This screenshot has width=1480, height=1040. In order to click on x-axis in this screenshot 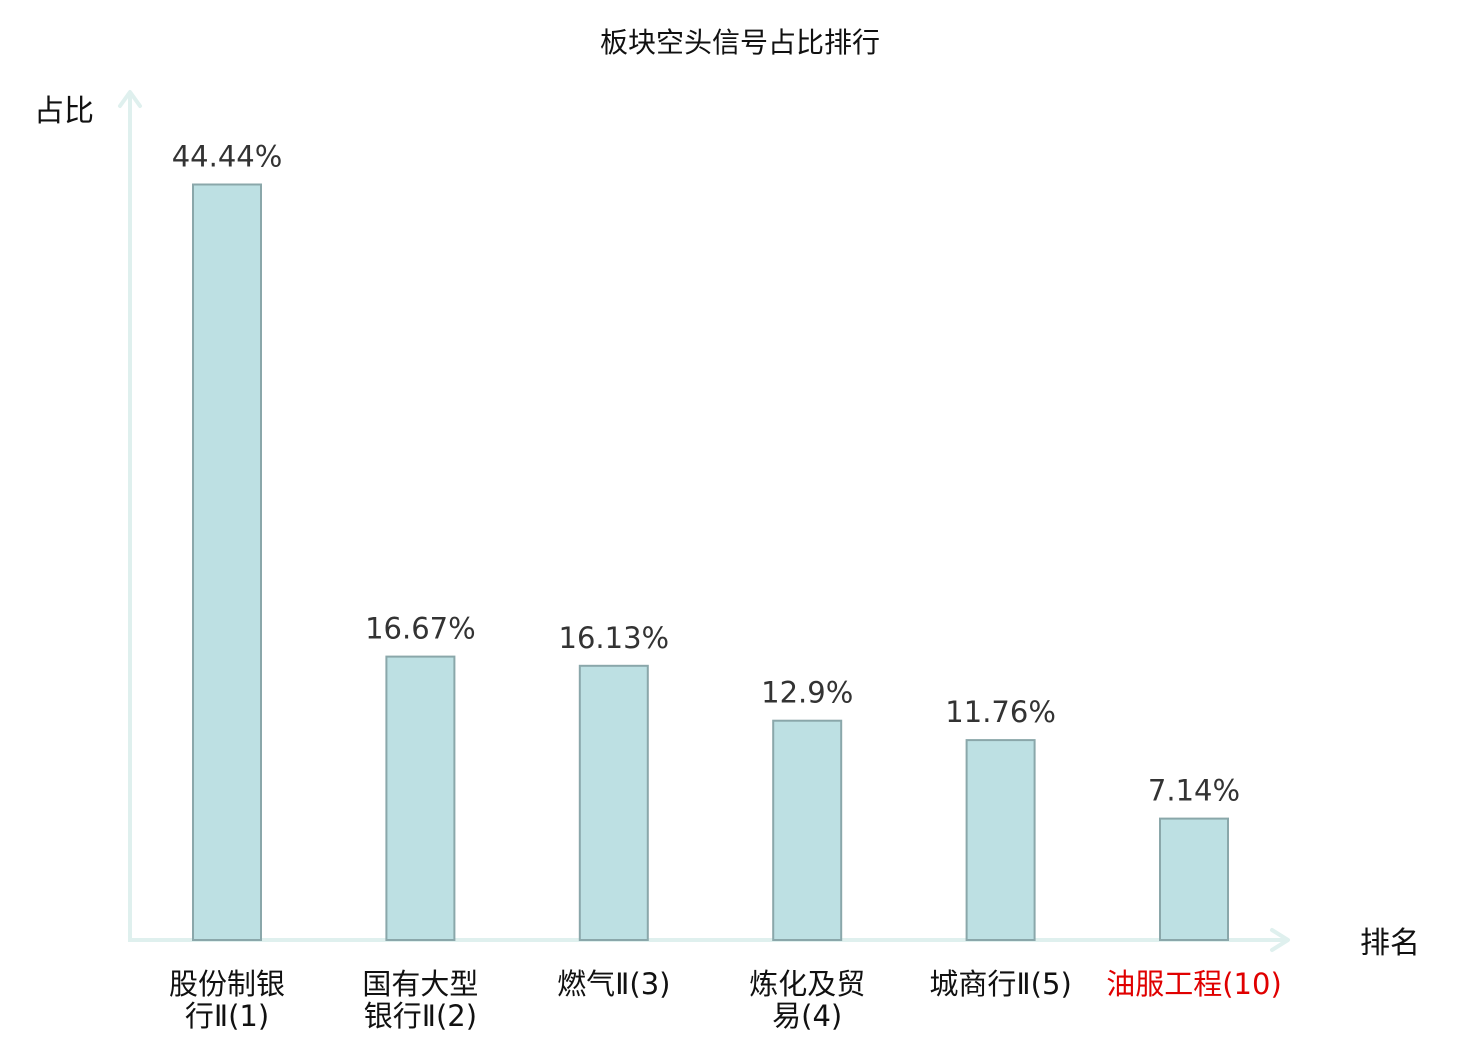, I will do `click(709, 940)`.